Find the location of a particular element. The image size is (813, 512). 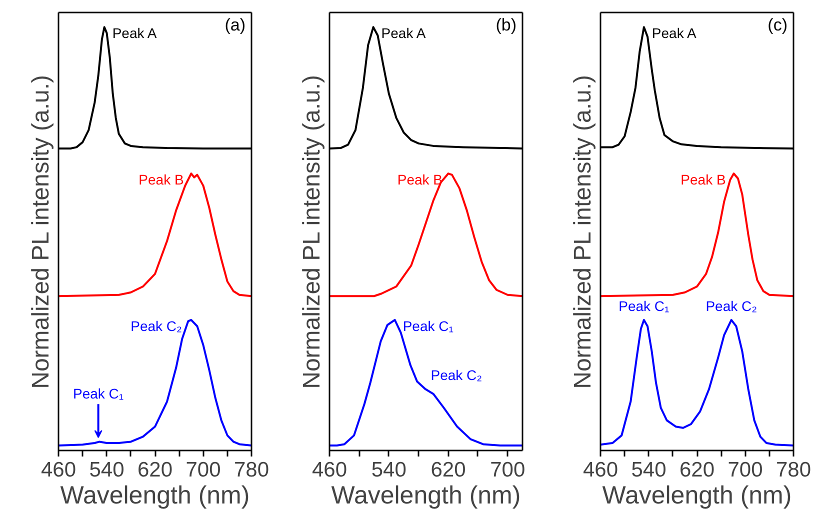

annotation: (c) is located at coordinates (778, 25).